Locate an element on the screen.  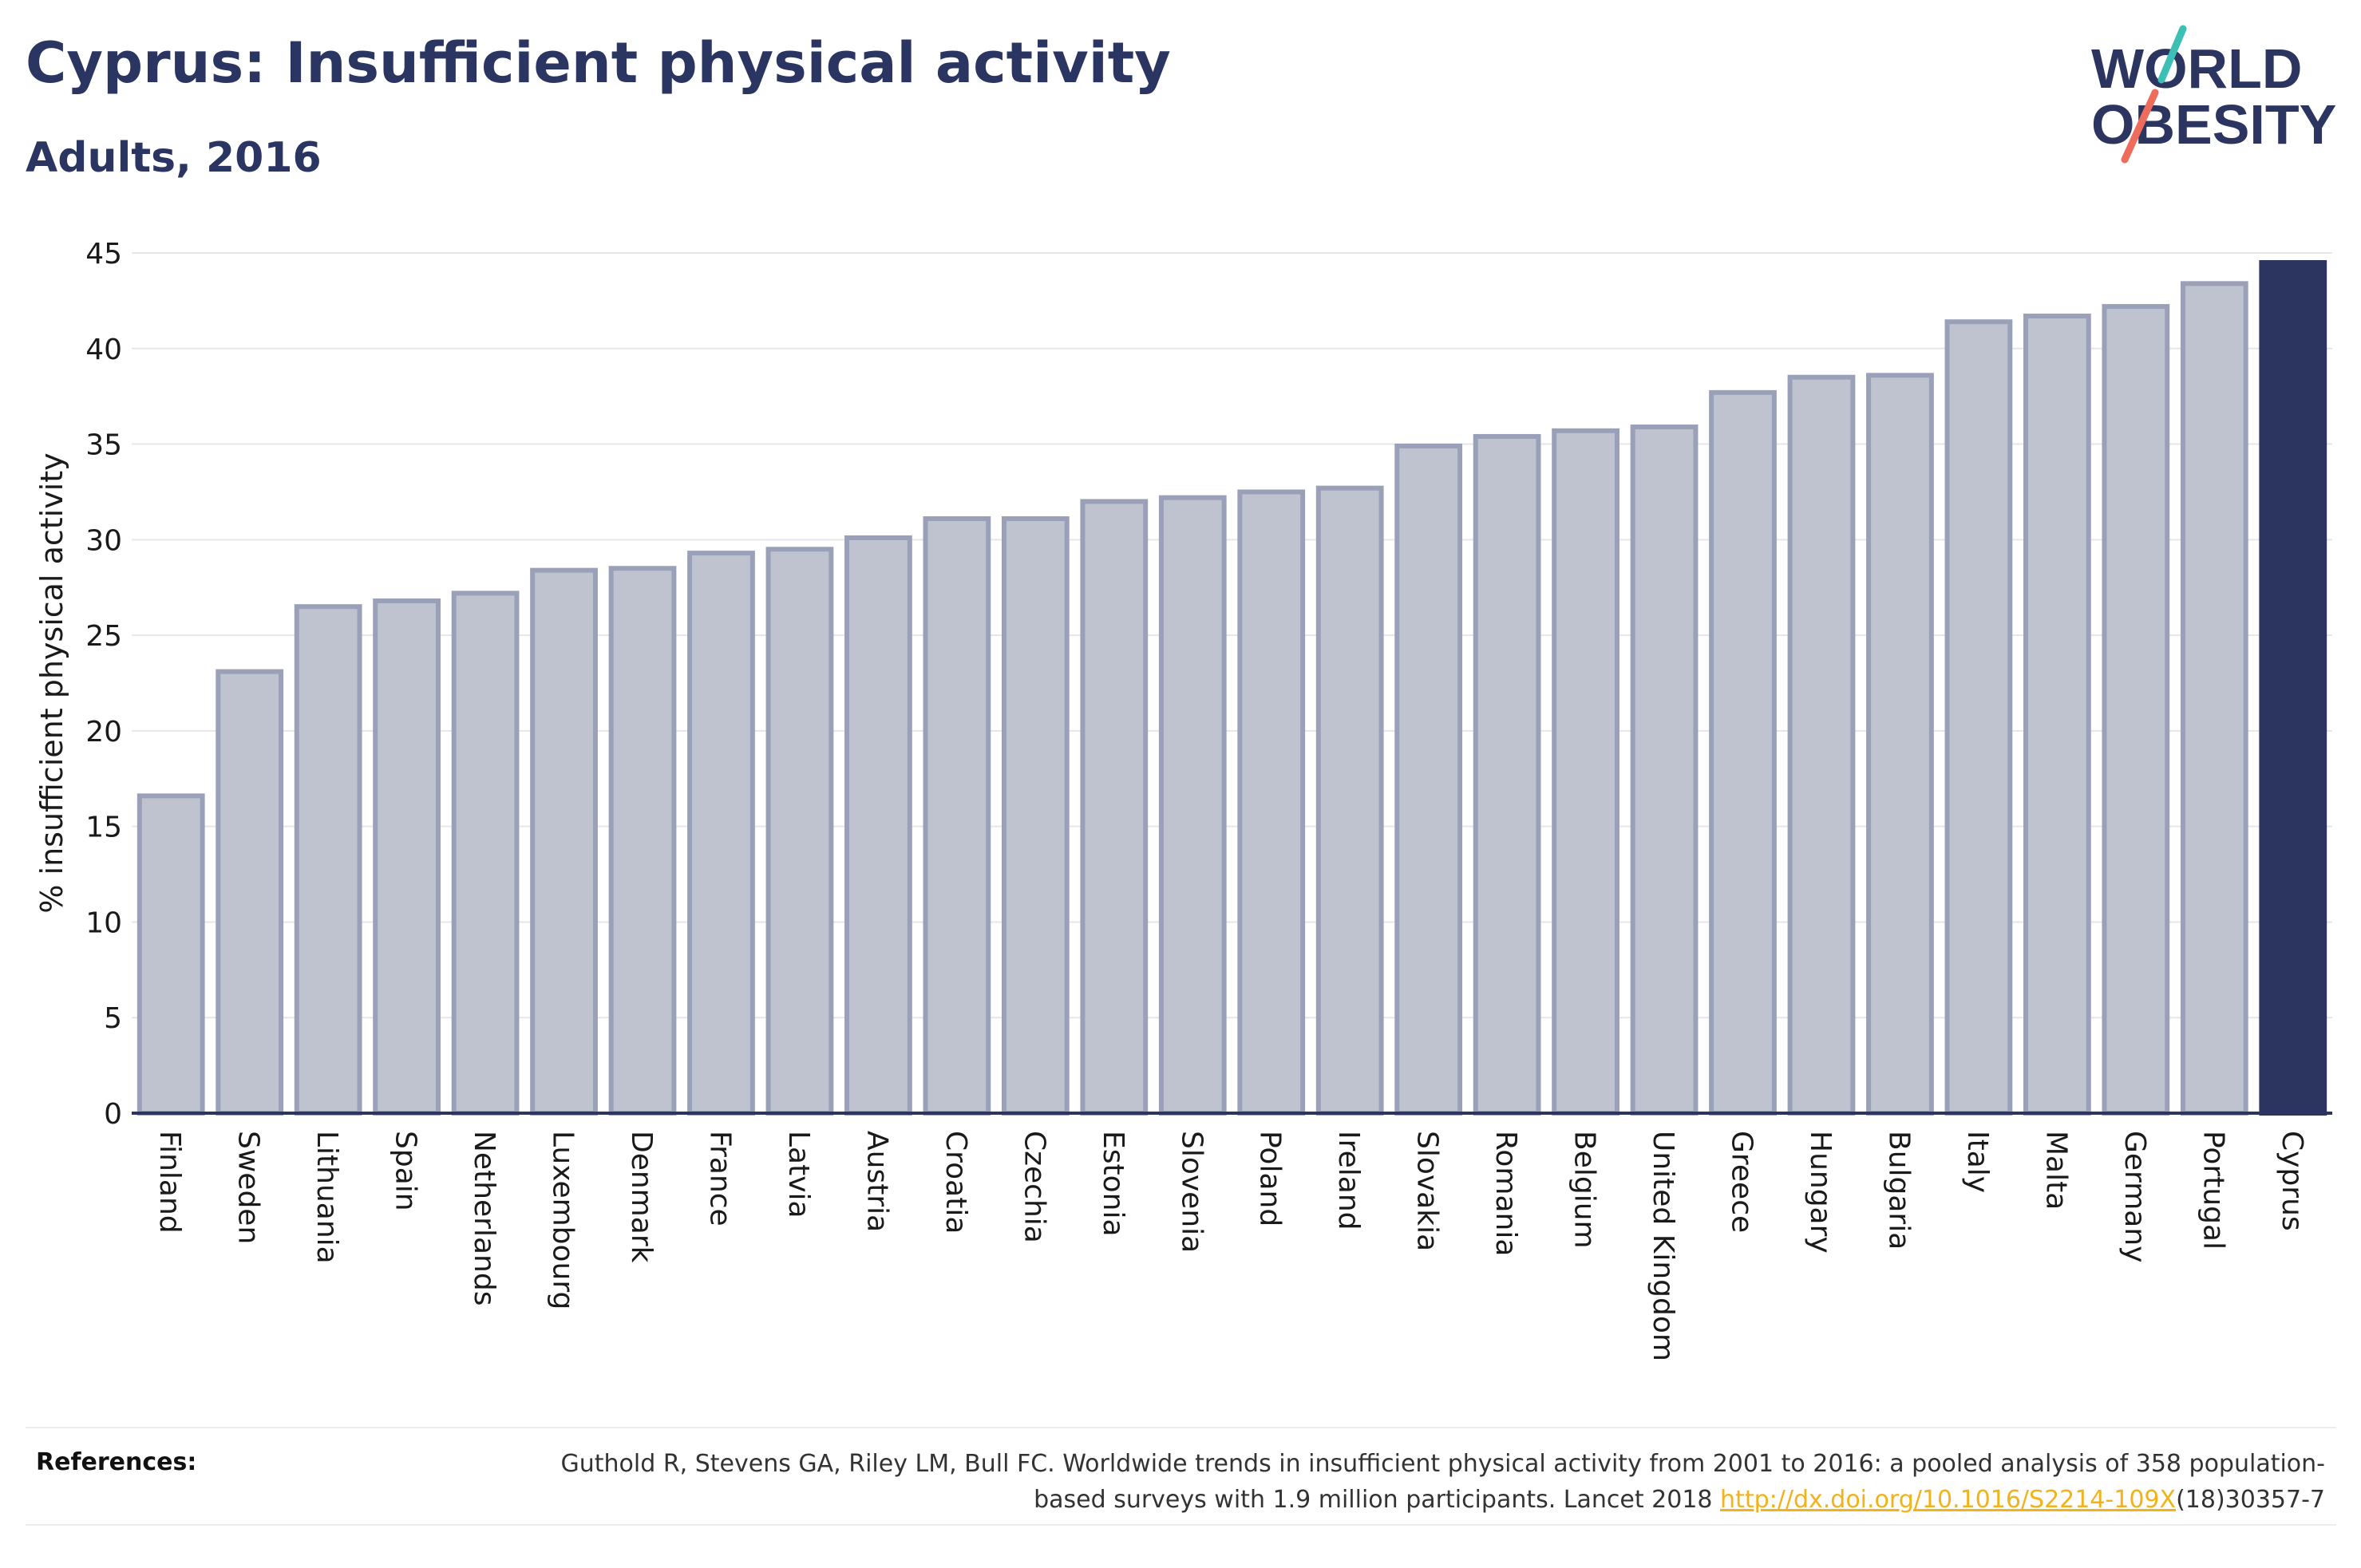
chart-subtitle: Adults, 2016 is located at coordinates (174, 158).